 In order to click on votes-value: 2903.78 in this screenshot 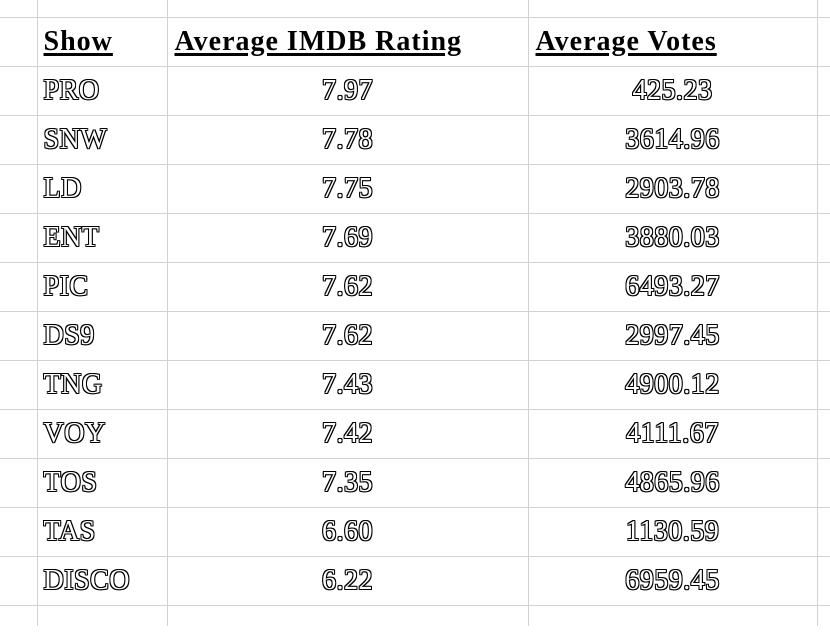, I will do `click(672, 188)`.